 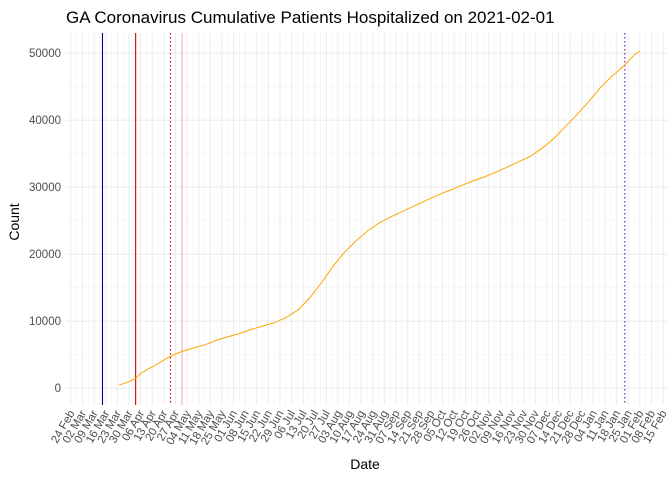 What do you see at coordinates (14, 221) in the screenshot?
I see `y-axis-title: Count` at bounding box center [14, 221].